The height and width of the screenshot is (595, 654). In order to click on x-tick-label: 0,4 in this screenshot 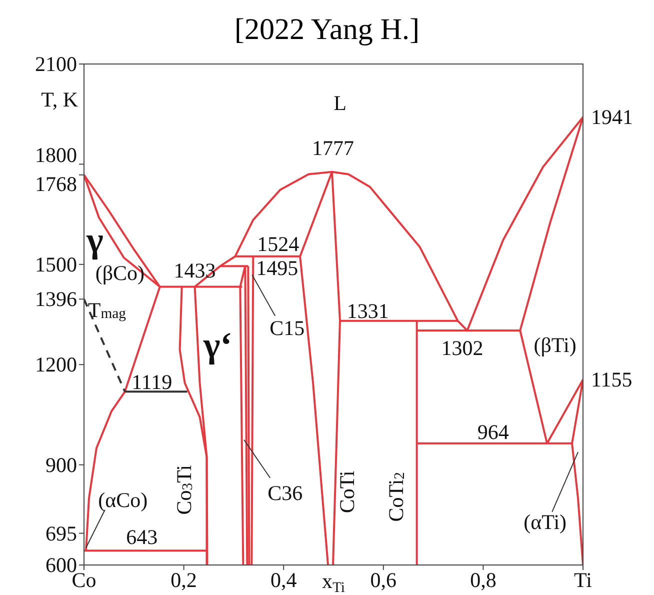, I will do `click(284, 580)`.